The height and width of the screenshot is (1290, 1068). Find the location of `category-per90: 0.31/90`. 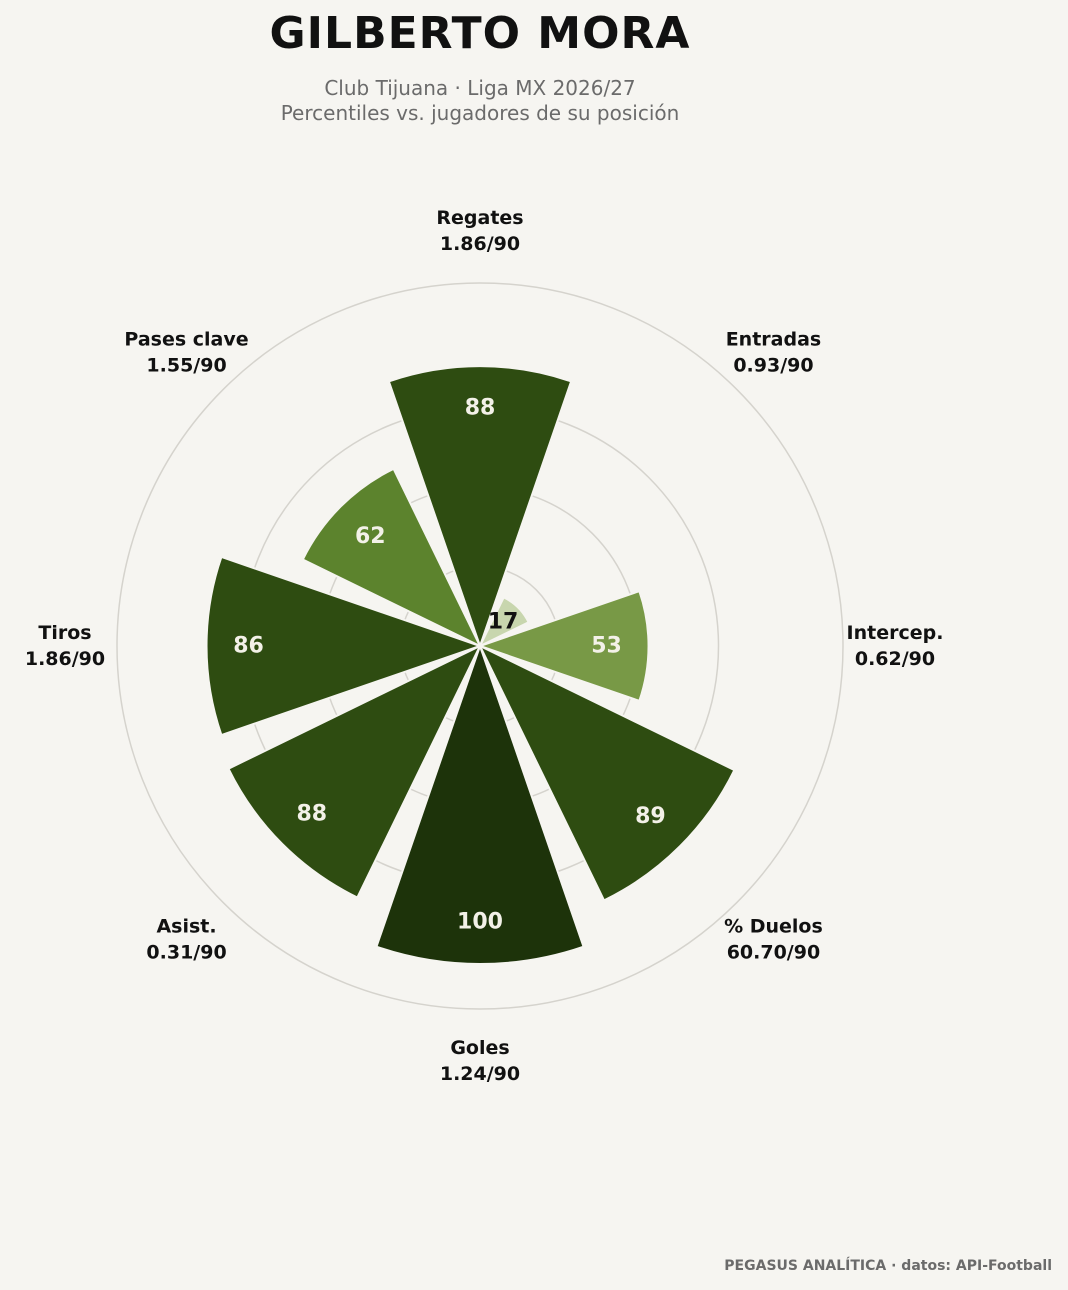

category-per90: 0.31/90 is located at coordinates (186, 952).